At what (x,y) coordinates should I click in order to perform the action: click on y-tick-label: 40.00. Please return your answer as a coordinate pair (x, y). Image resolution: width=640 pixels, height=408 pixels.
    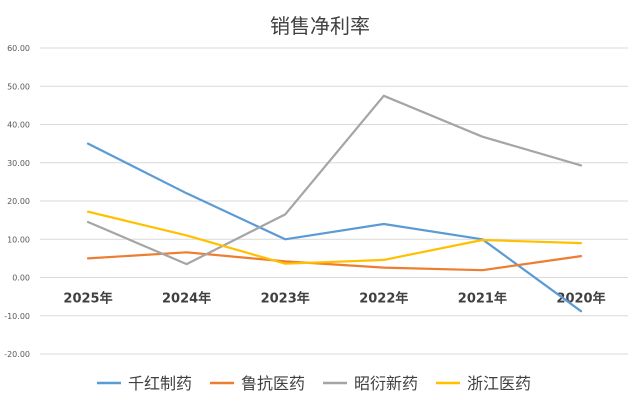
    Looking at the image, I should click on (18, 125).